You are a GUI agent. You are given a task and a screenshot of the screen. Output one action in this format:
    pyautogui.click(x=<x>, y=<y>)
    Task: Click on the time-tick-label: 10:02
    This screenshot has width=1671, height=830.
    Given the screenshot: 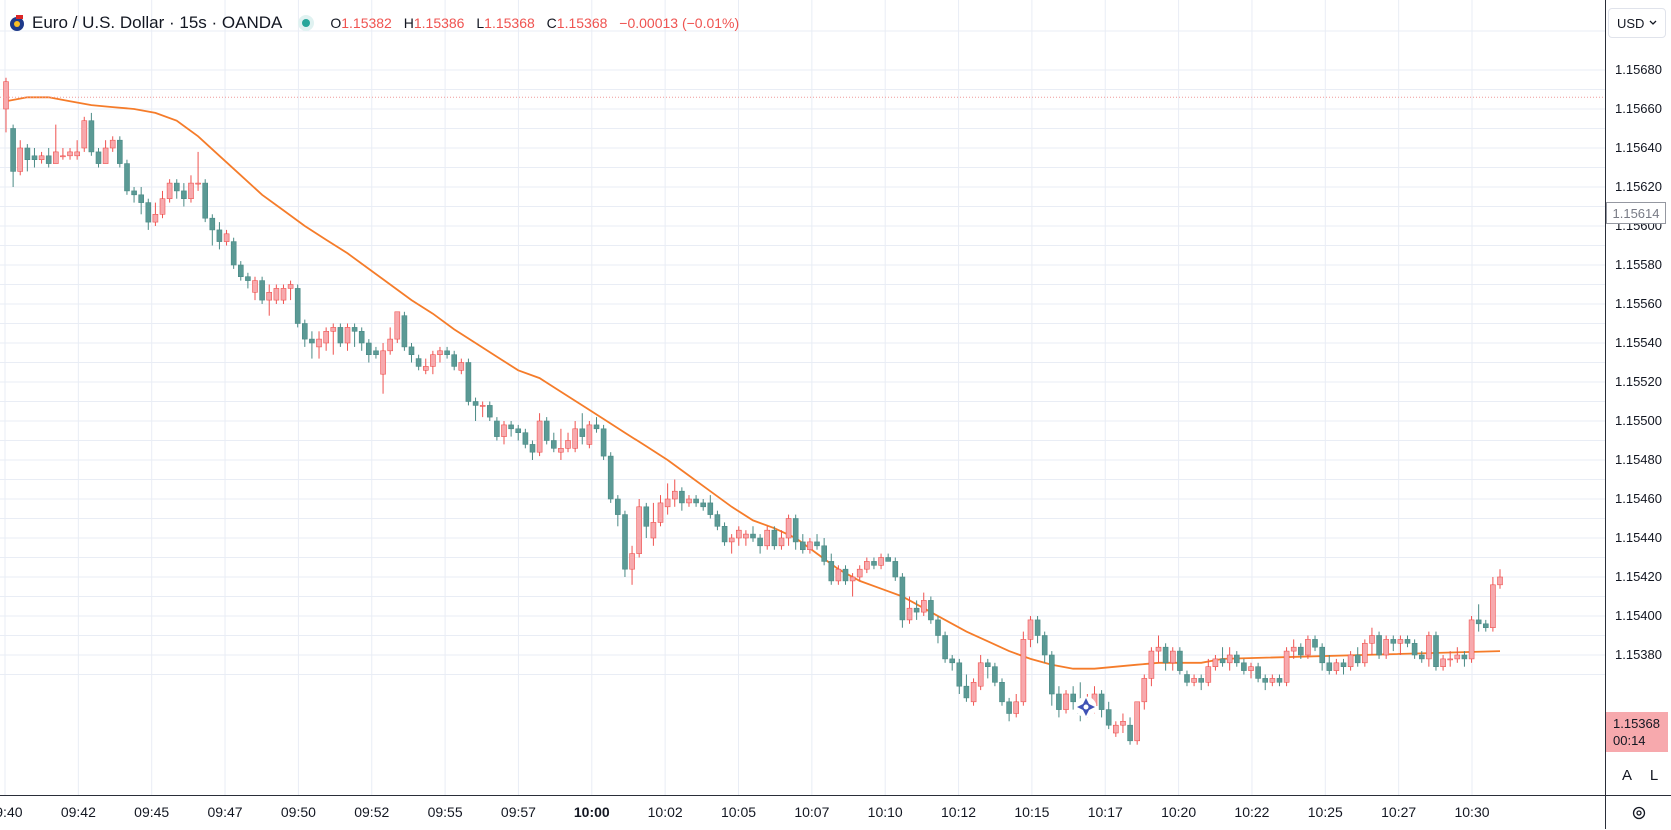 What is the action you would take?
    pyautogui.click(x=665, y=812)
    